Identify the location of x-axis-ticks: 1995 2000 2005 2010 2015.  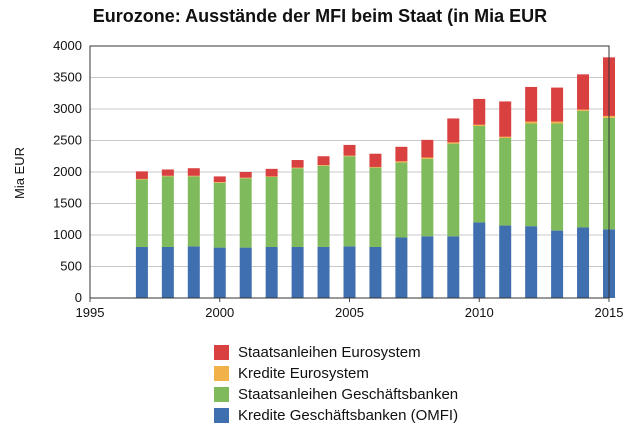
(350, 309).